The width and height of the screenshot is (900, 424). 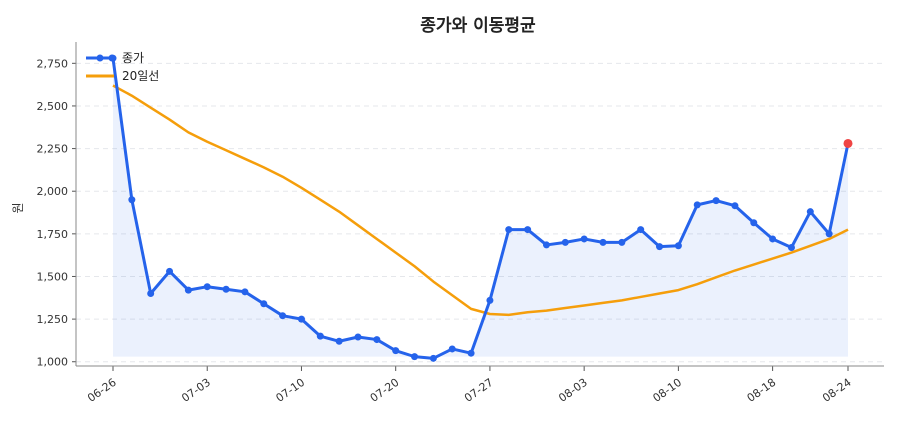 I want to click on x-tick-label: 08-18, so click(x=762, y=390).